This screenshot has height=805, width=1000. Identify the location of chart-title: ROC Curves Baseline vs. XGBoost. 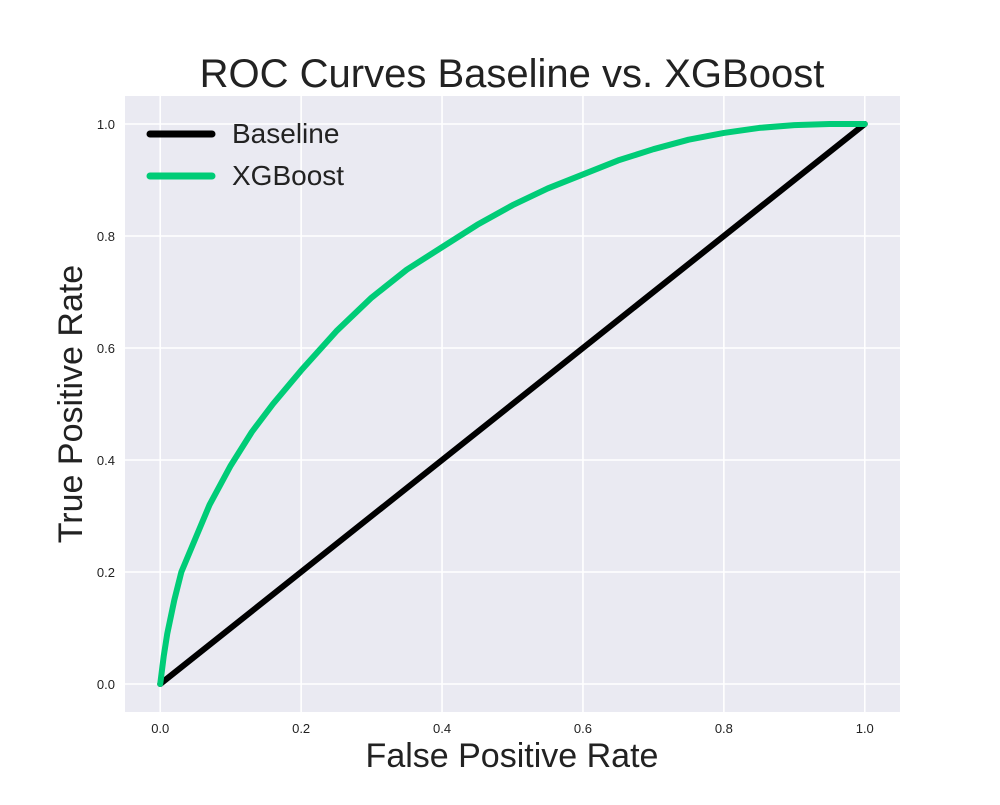
(512, 74).